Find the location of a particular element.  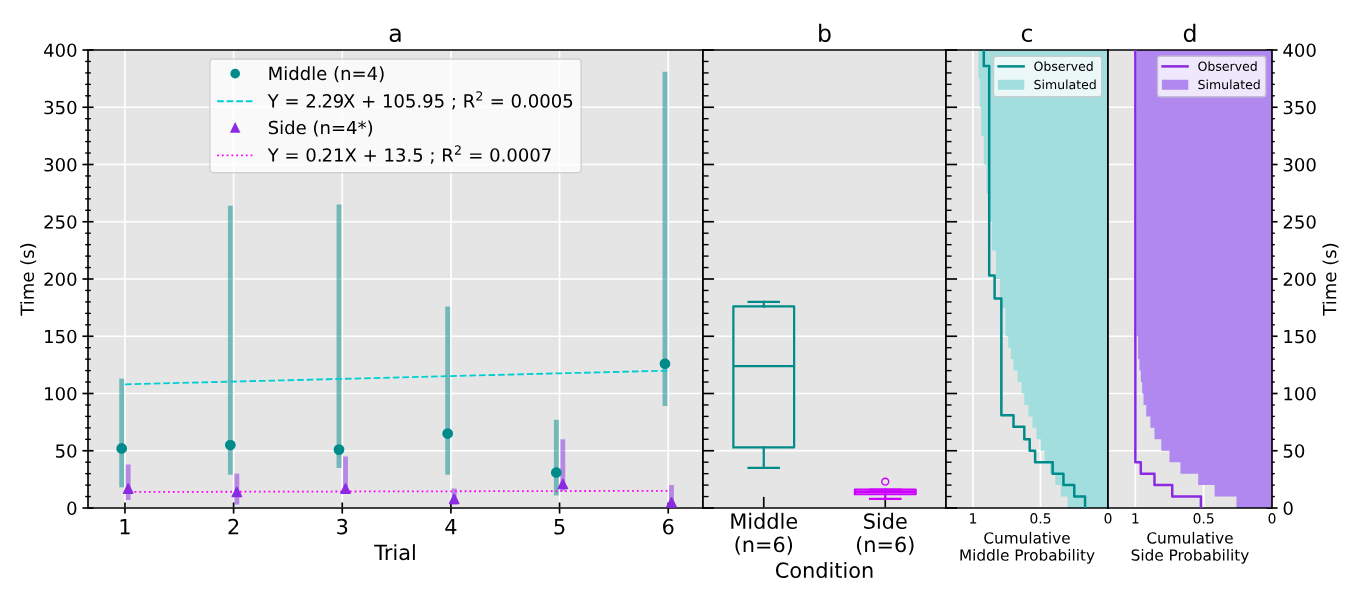

chart-title: c is located at coordinates (1027, 35).